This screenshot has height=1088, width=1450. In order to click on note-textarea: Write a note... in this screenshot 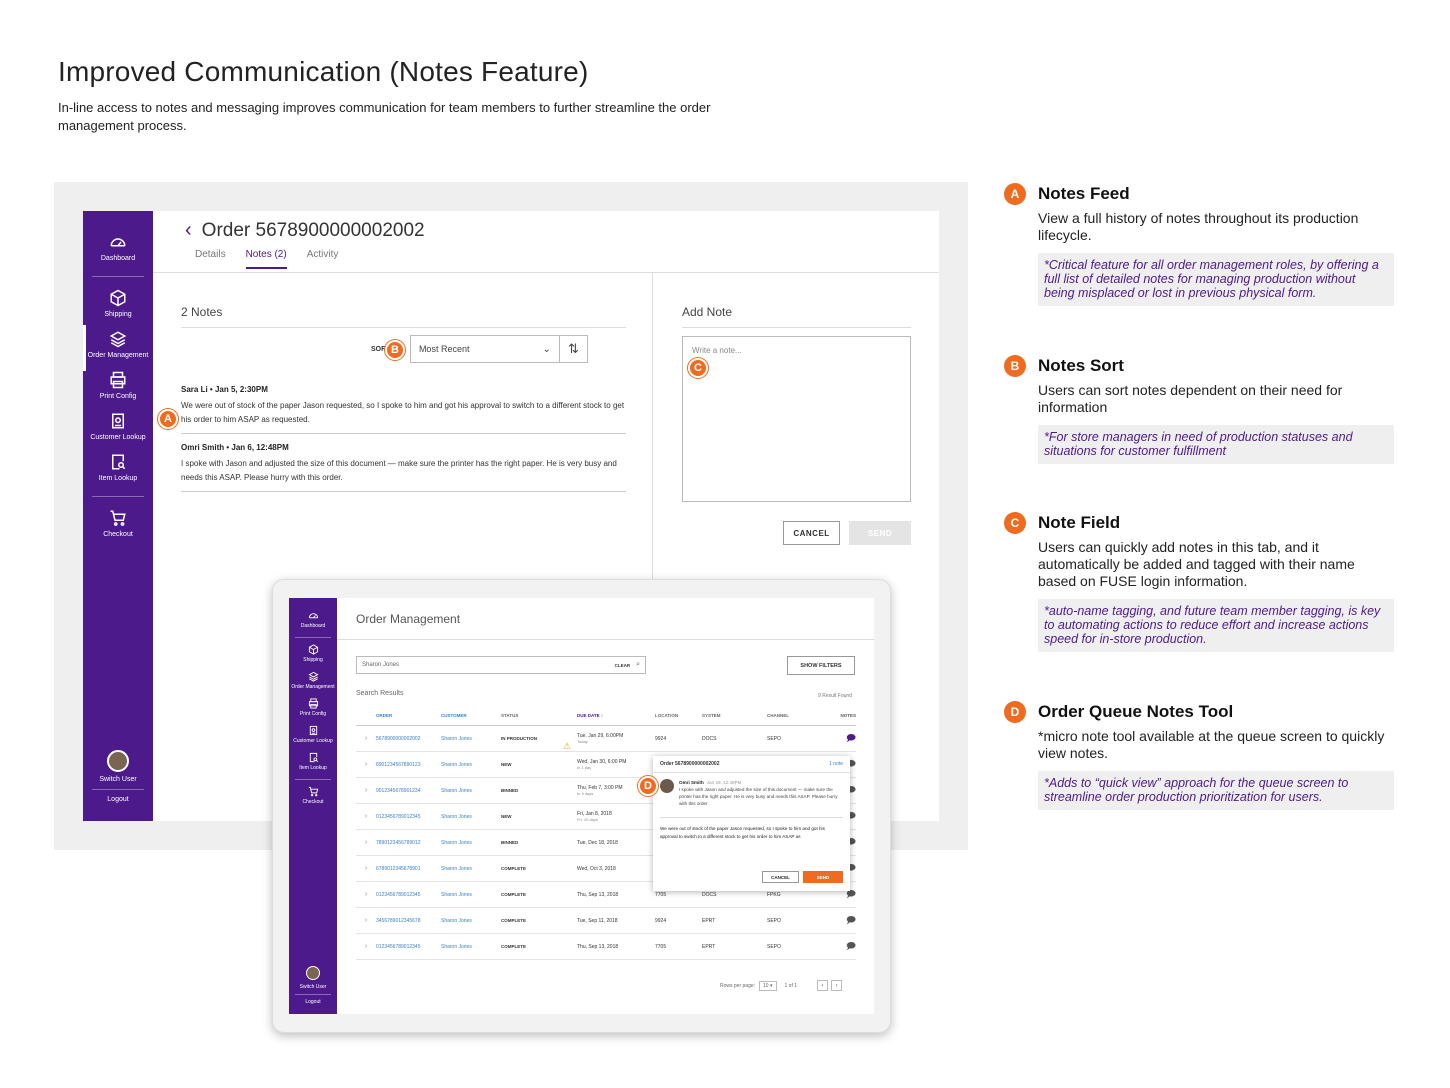, I will do `click(796, 419)`.